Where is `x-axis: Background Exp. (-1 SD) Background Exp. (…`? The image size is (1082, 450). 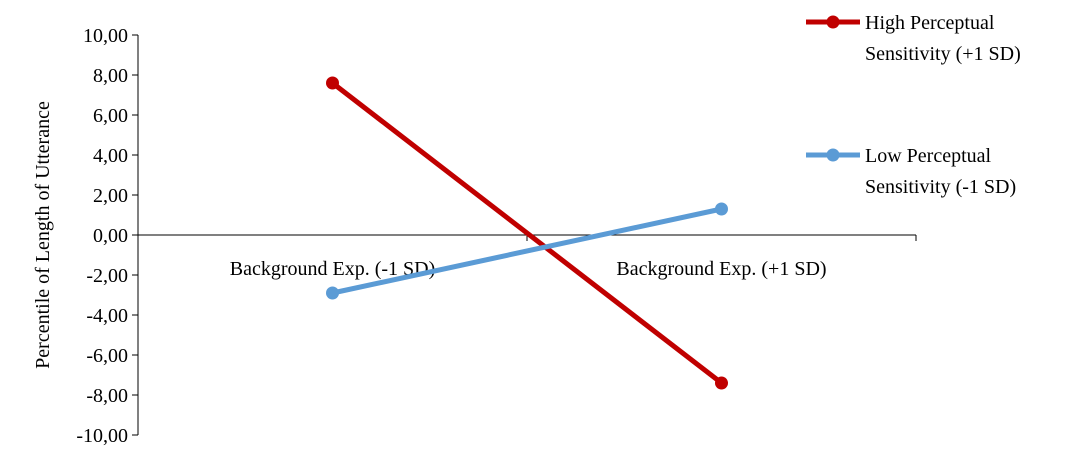
x-axis: Background Exp. (-1 SD) Background Exp. (… is located at coordinates (527, 257).